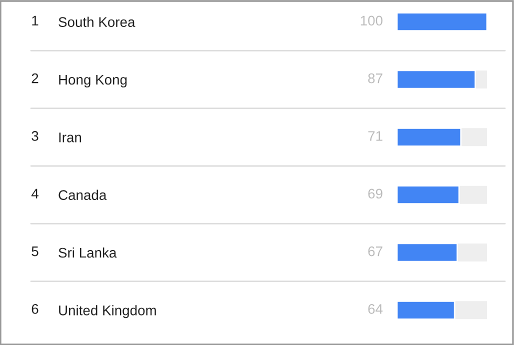 The image size is (514, 345). What do you see at coordinates (375, 193) in the screenshot?
I see `data-label: 69` at bounding box center [375, 193].